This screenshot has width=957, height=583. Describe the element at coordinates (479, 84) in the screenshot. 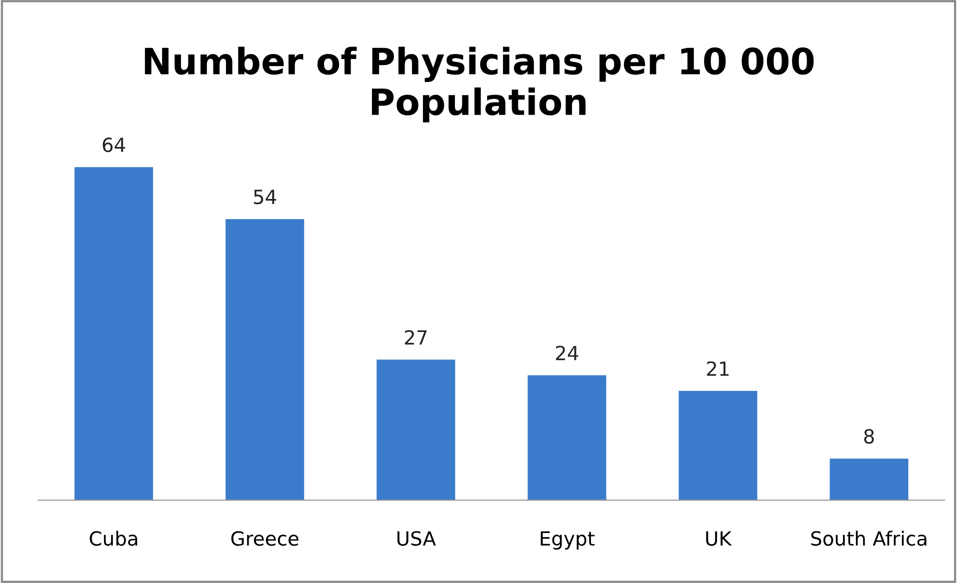

I see `chart-title: Number of Physicians per 10 000 Population` at that location.